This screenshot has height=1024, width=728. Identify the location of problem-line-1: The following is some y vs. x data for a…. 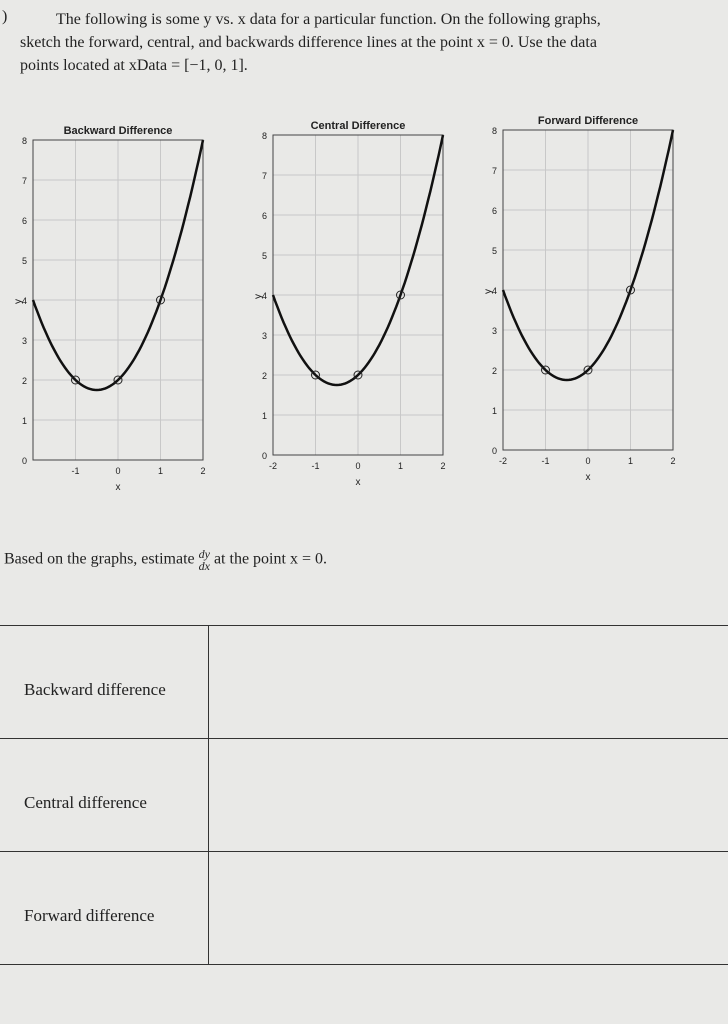
(328, 19).